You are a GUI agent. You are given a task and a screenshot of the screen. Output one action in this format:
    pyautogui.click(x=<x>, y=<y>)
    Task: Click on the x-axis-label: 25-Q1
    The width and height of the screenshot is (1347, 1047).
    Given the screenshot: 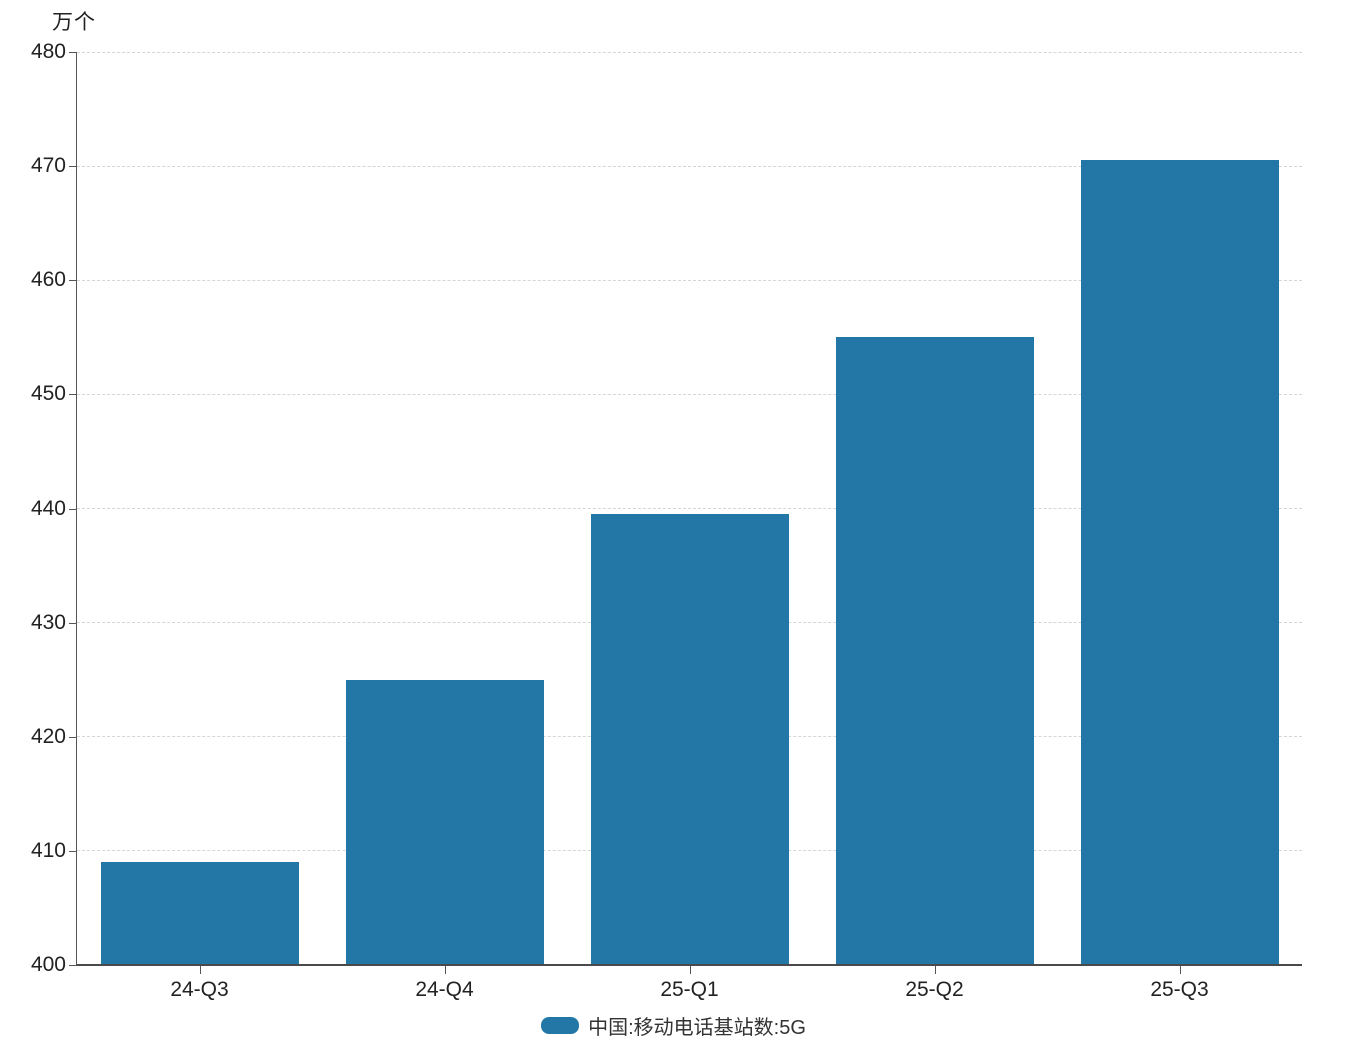 What is the action you would take?
    pyautogui.click(x=689, y=989)
    